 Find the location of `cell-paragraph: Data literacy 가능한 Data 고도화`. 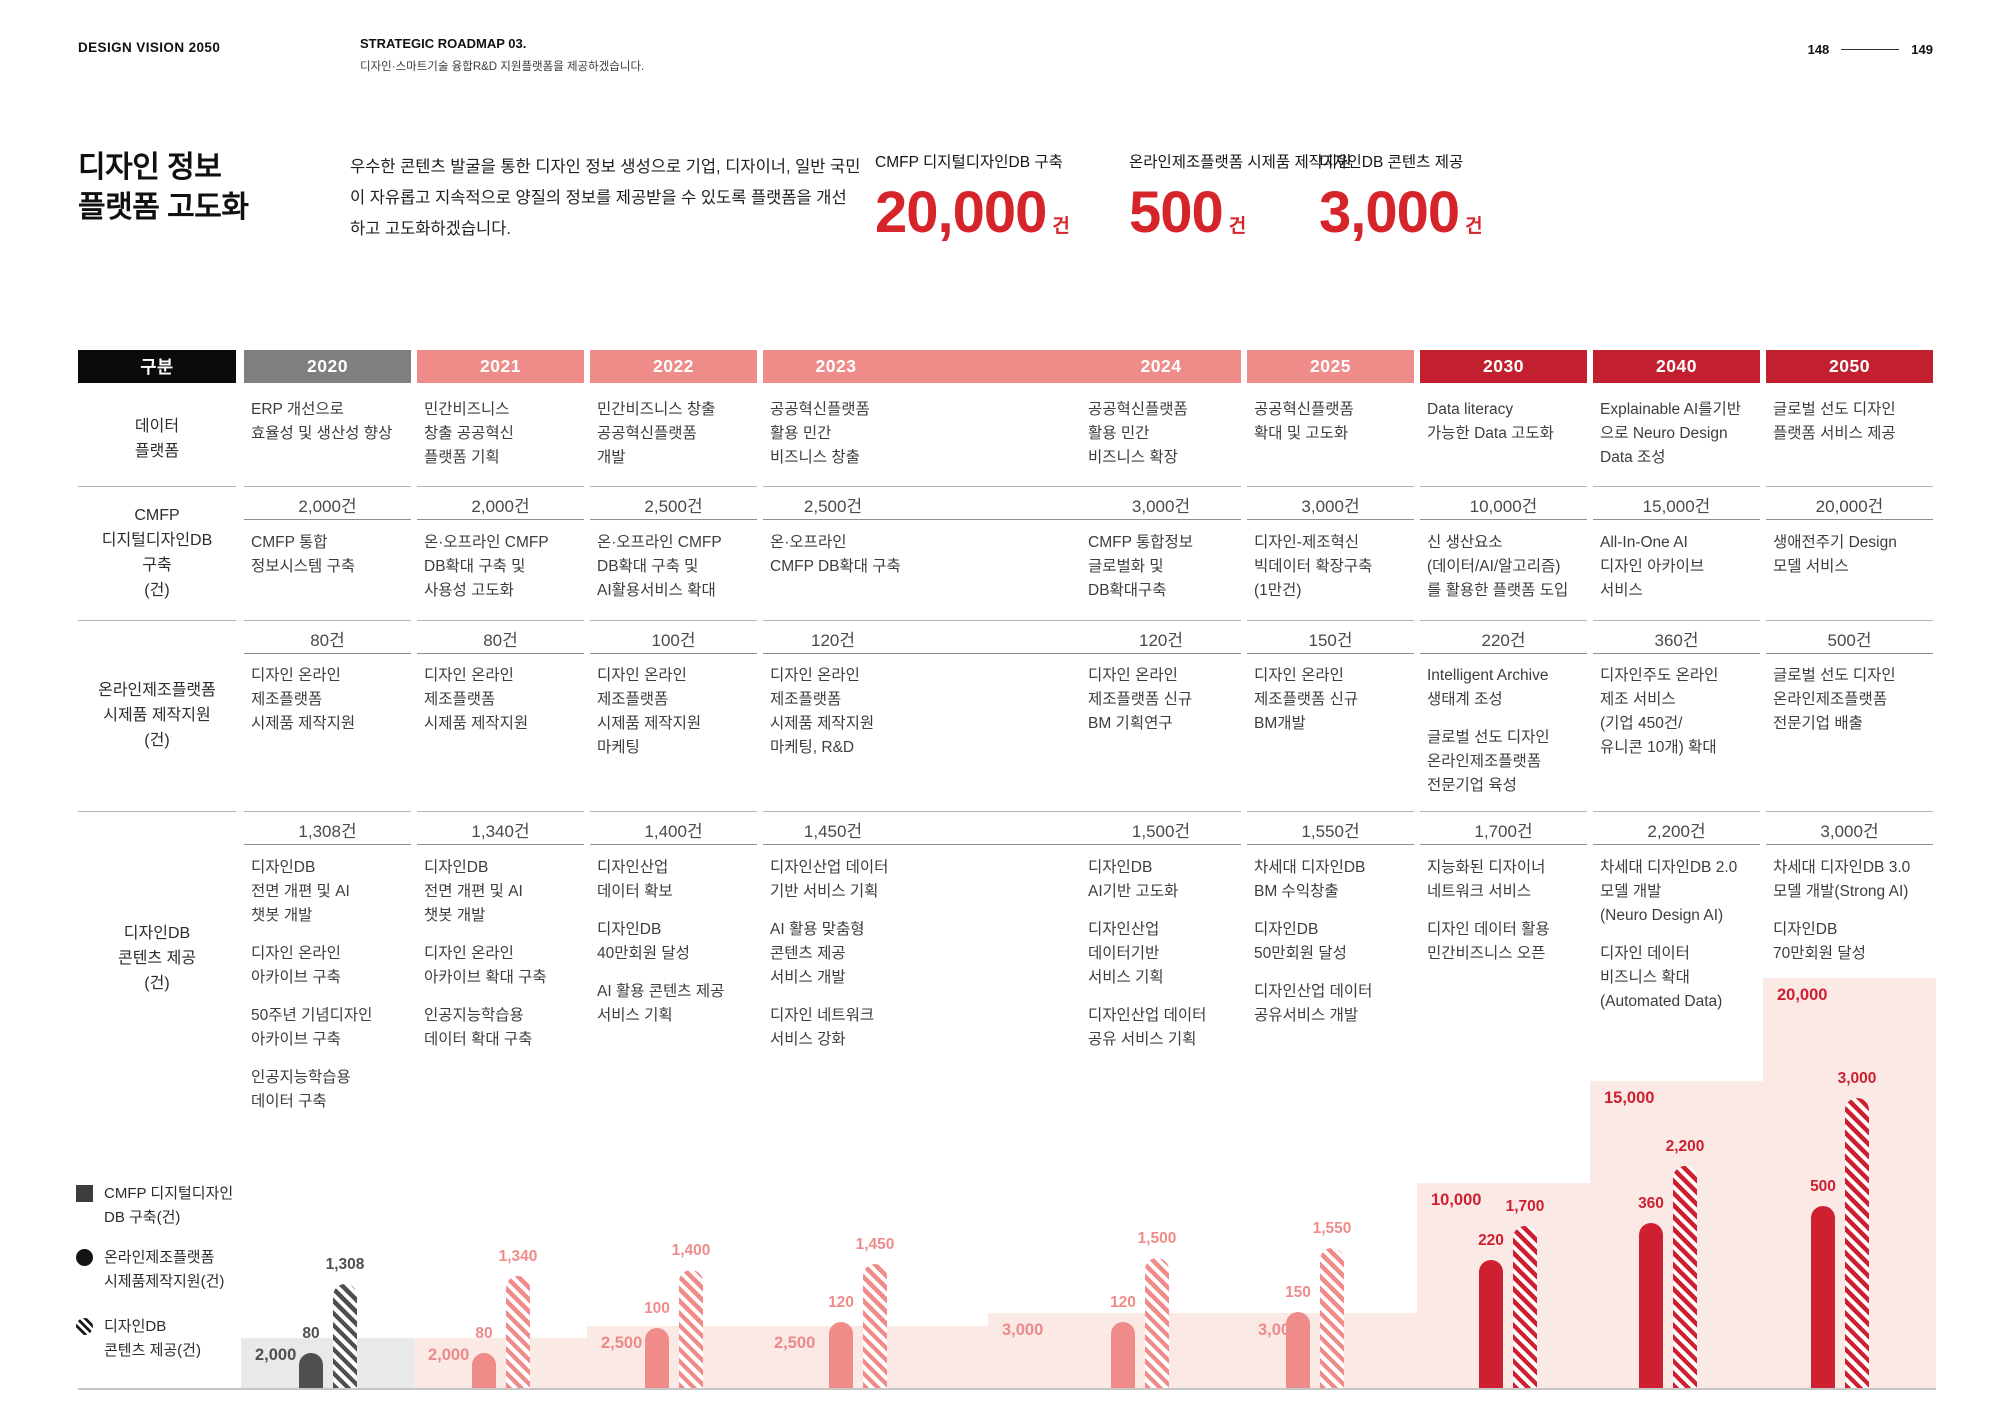

cell-paragraph: Data literacy 가능한 Data 고도화 is located at coordinates (1490, 421).